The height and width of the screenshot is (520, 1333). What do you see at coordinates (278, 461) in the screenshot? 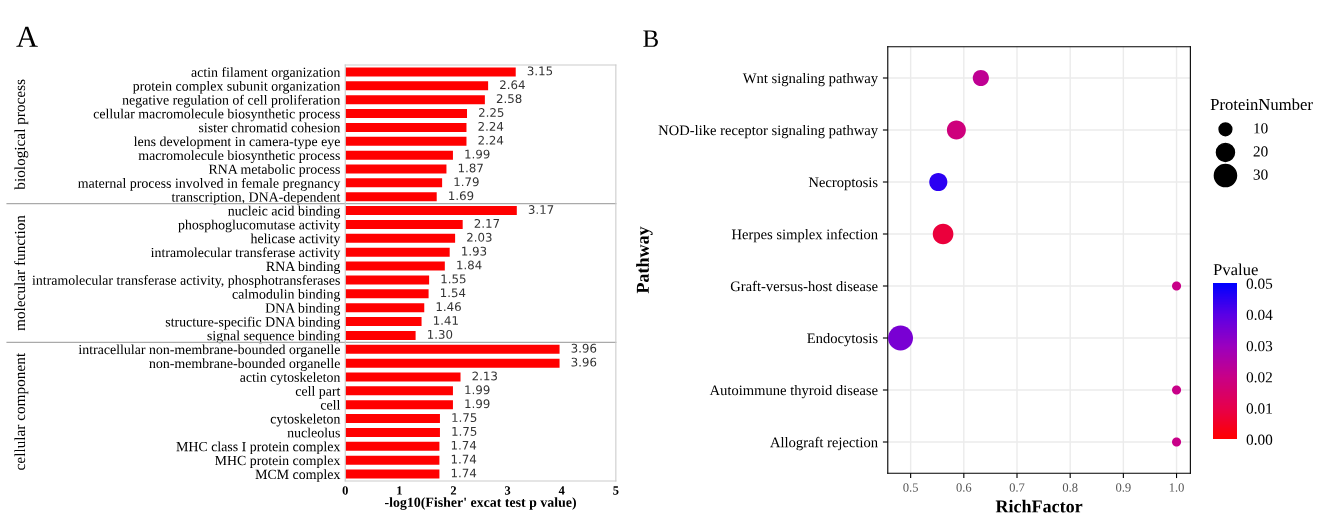
I see `y-tick-label: MHC protein complex` at bounding box center [278, 461].